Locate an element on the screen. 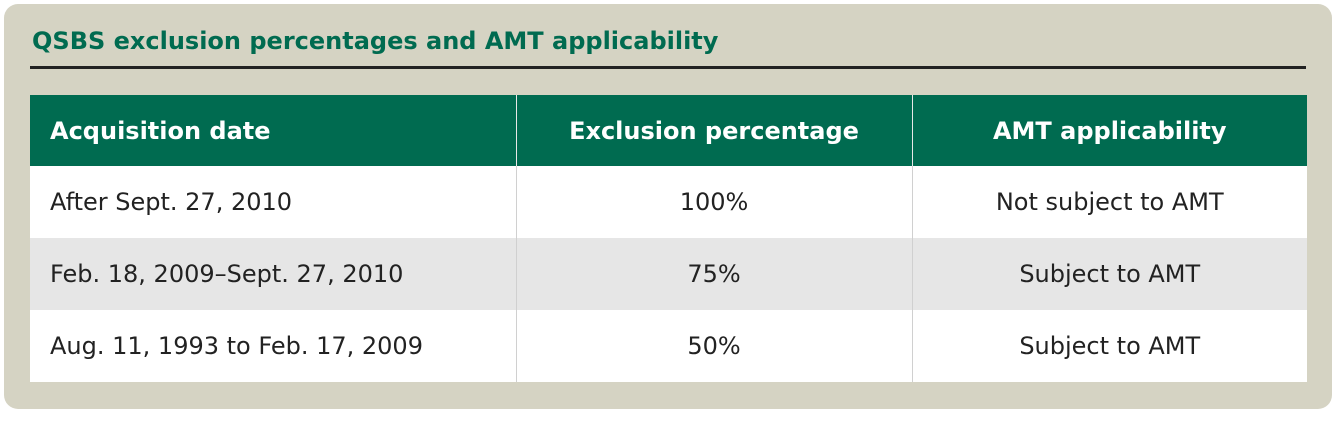 This screenshot has height=439, width=1333. header-amt-applicability: AMT applicability is located at coordinates (1109, 130).